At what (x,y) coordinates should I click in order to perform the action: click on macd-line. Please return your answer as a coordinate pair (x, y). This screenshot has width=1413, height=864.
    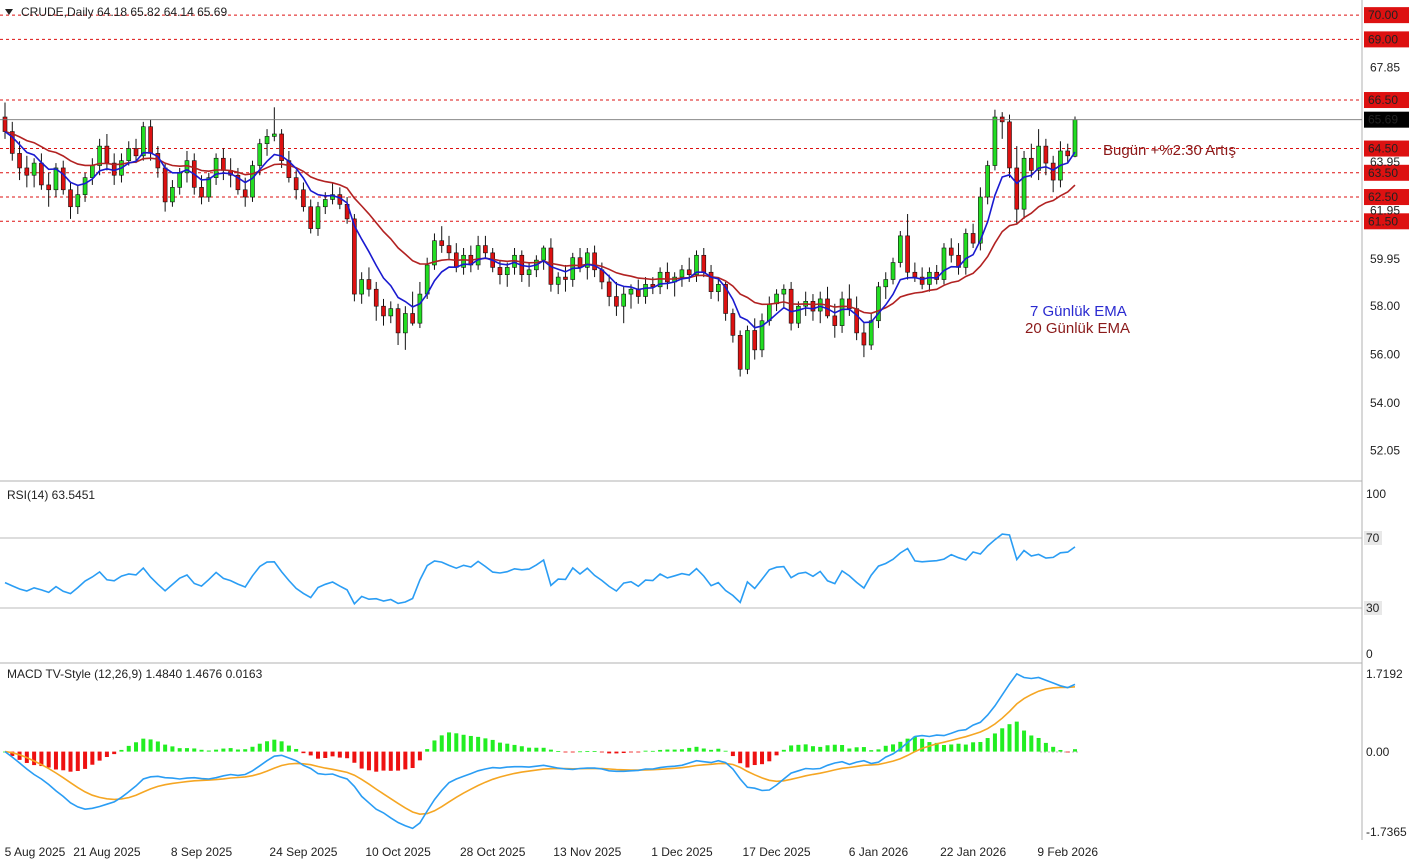
    Looking at the image, I should click on (540, 751).